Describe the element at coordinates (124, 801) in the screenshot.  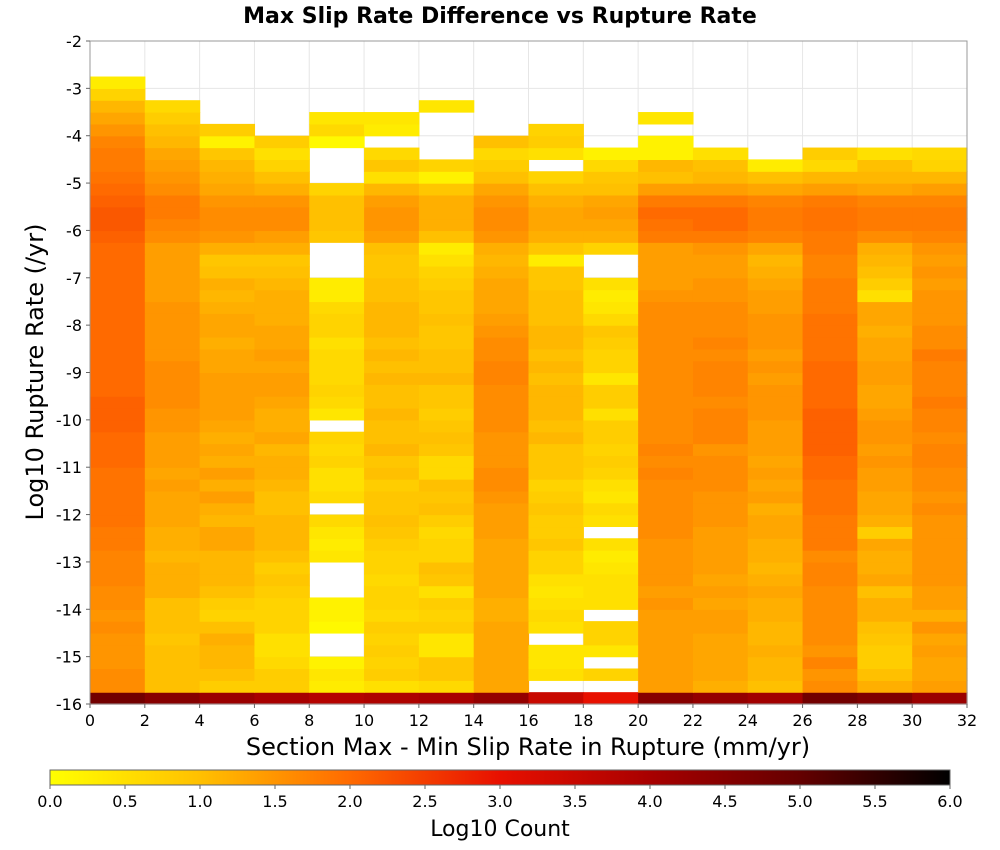
I see `colorbar-tick-label: 0.5` at that location.